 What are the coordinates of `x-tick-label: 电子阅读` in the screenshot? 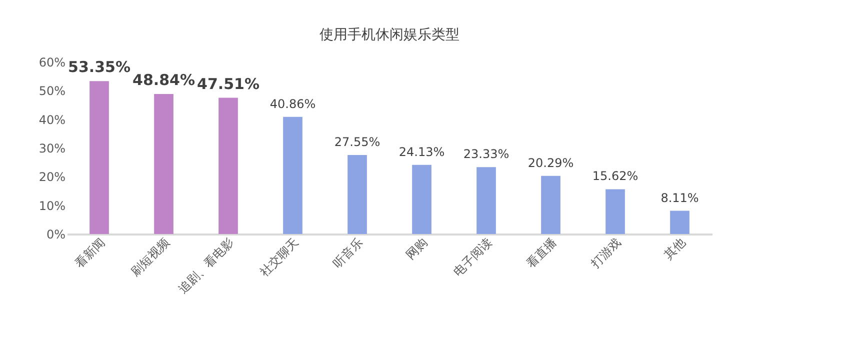 It's located at (472, 257).